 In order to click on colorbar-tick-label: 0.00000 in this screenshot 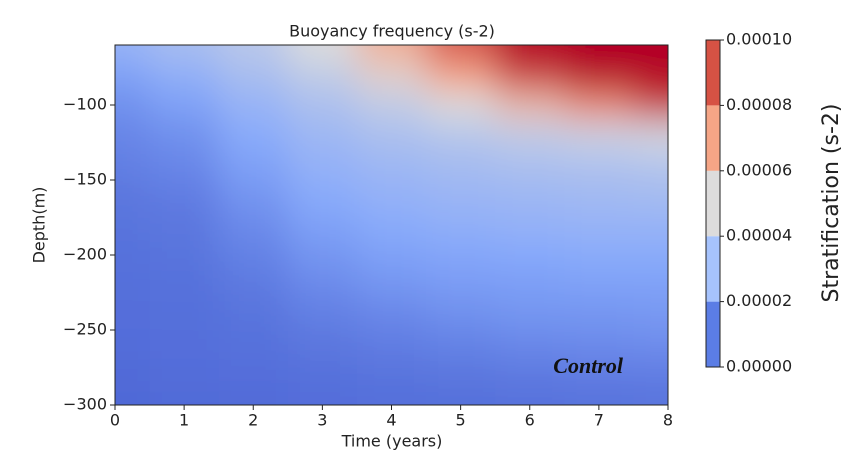, I will do `click(759, 366)`.